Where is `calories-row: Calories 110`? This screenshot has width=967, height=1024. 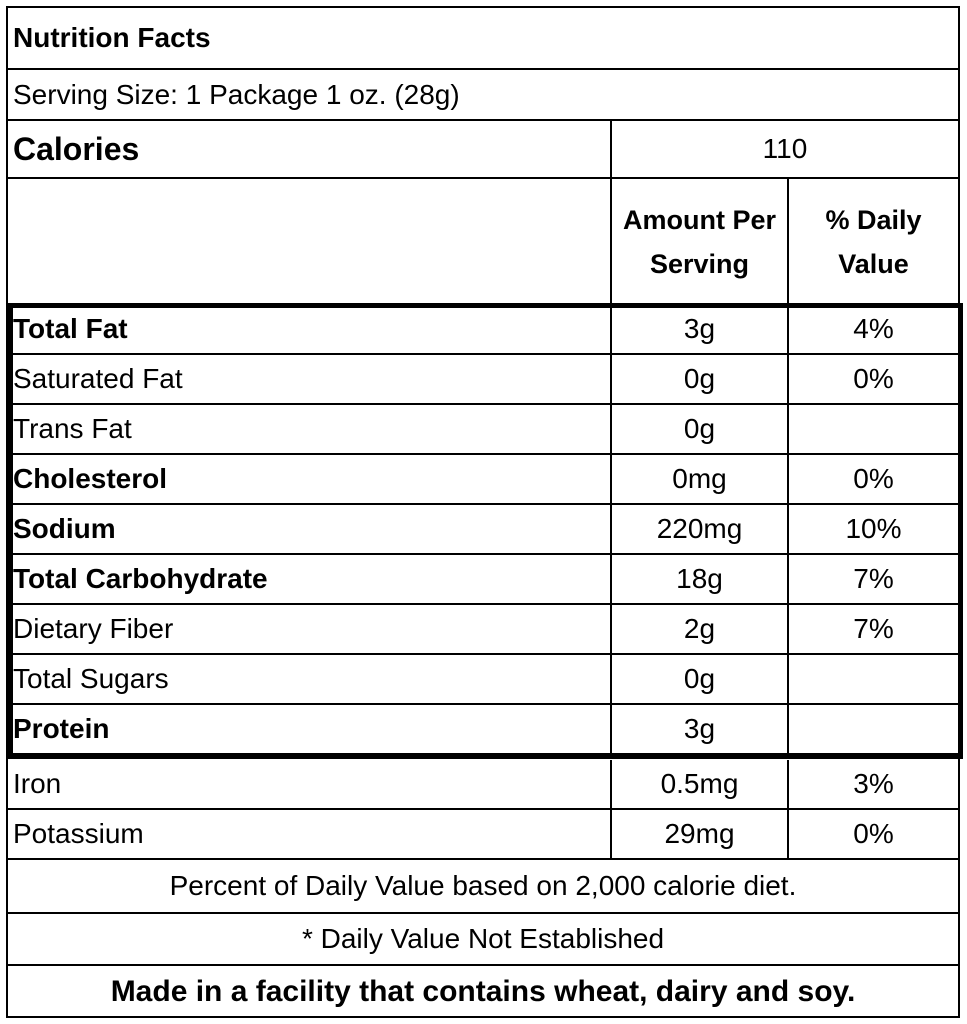 calories-row: Calories 110 is located at coordinates (483, 150).